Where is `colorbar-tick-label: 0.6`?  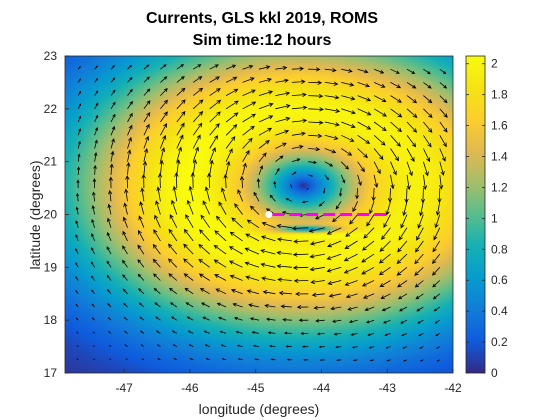
colorbar-tick-label: 0.6 is located at coordinates (499, 280).